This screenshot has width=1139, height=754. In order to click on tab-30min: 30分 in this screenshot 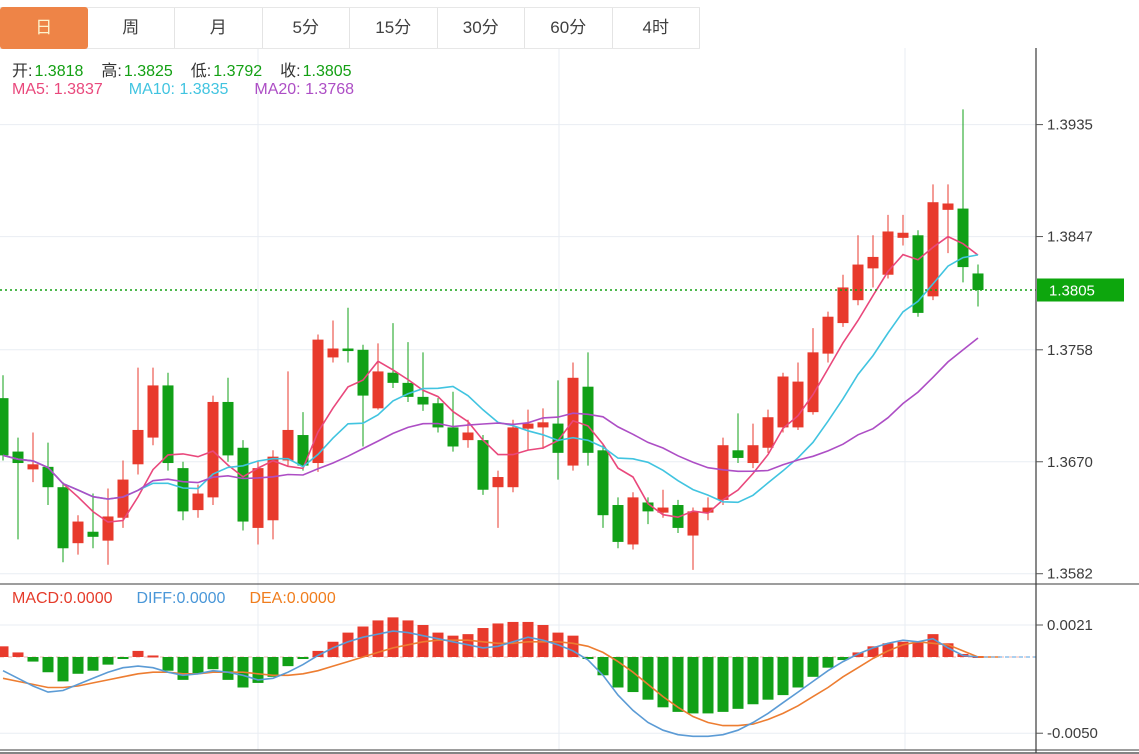, I will do `click(481, 28)`.